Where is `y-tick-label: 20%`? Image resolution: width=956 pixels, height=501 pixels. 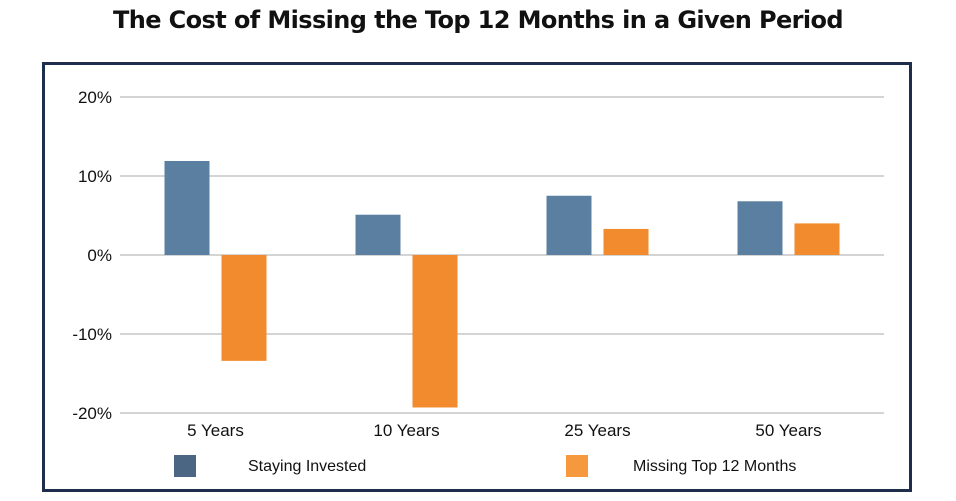
y-tick-label: 20% is located at coordinates (95, 97).